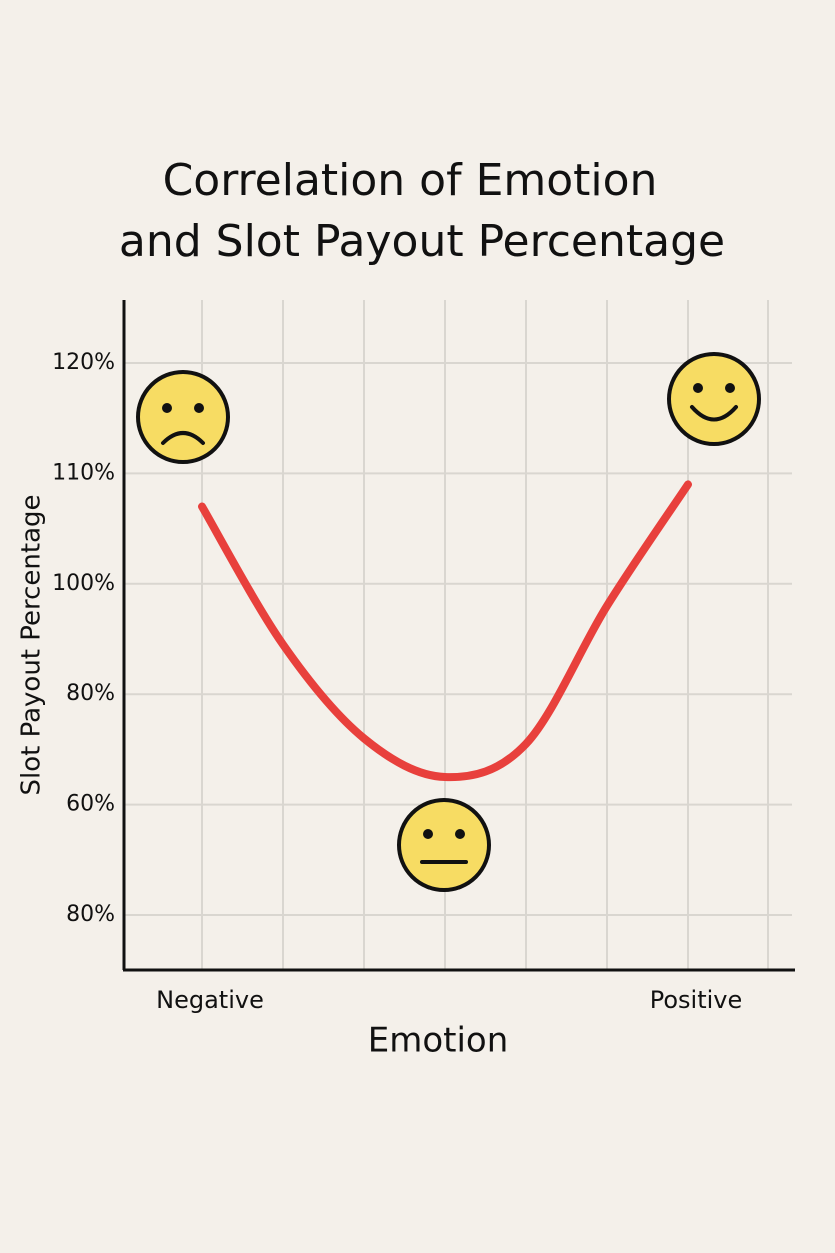 Image resolution: width=835 pixels, height=1253 pixels. I want to click on x-tick-label: Negative, so click(210, 1000).